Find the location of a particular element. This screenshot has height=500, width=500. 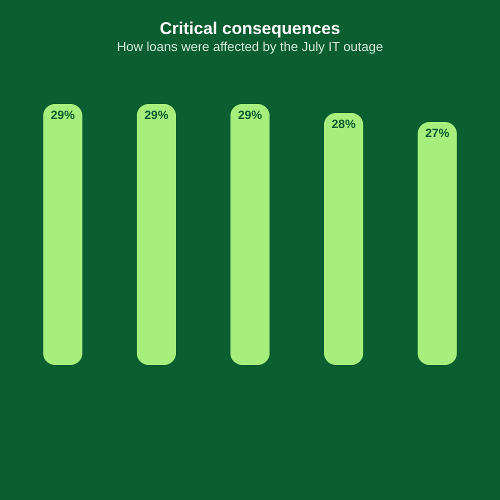

data-label: 28% is located at coordinates (344, 124).